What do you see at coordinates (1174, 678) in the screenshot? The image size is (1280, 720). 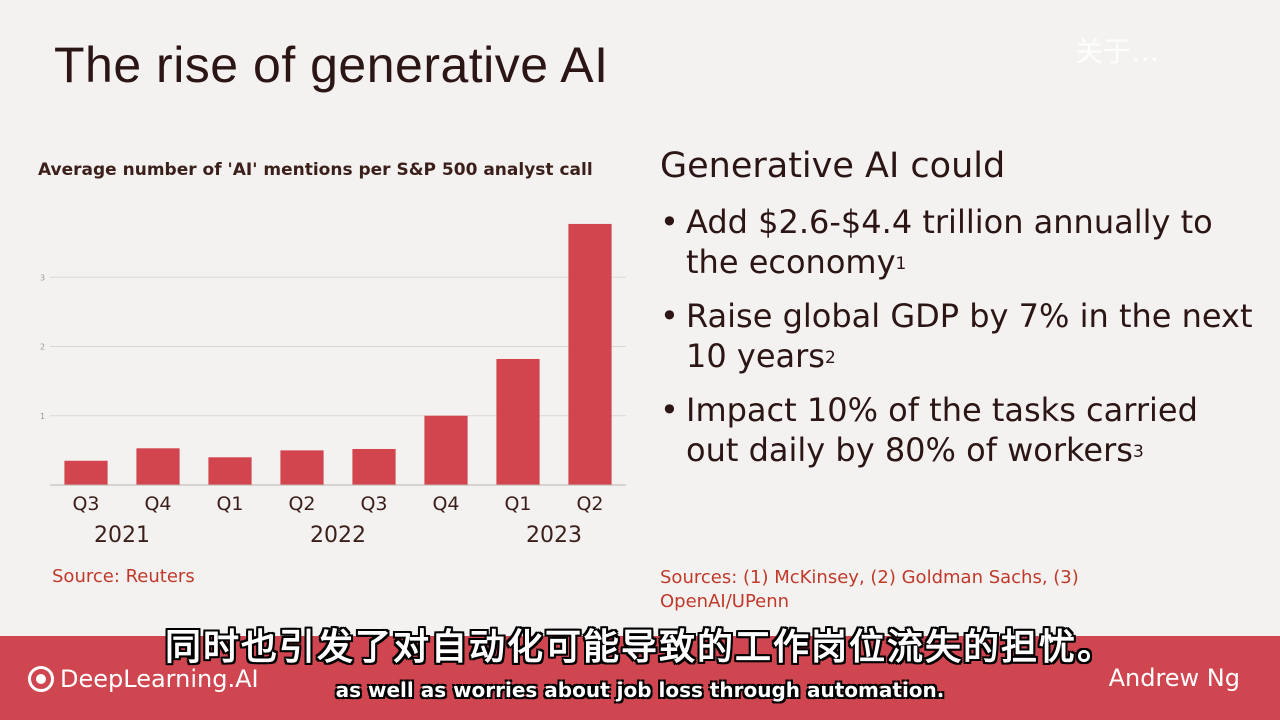 I see `presenter-name: Andrew Ng` at bounding box center [1174, 678].